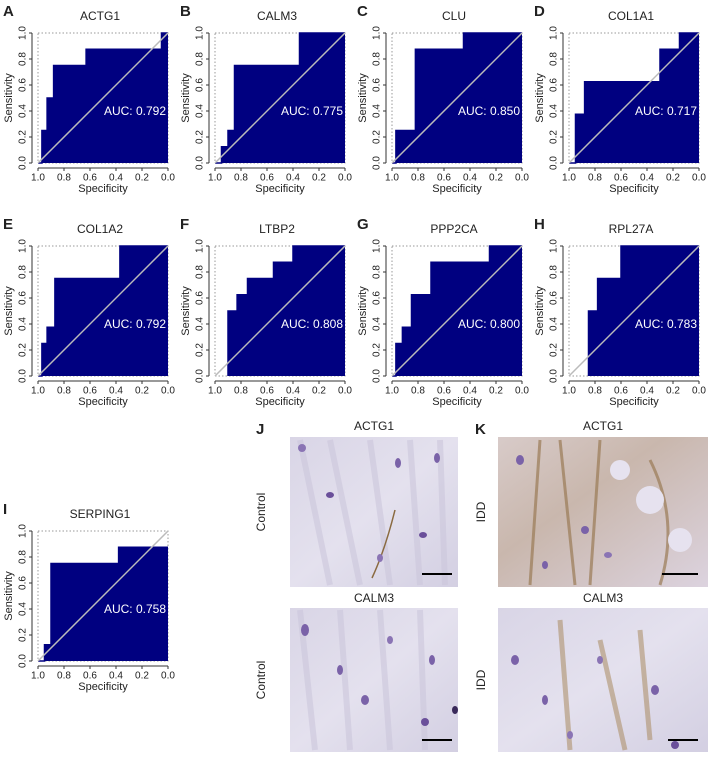 Image resolution: width=708 pixels, height=757 pixels. Describe the element at coordinates (374, 680) in the screenshot. I see `micrograph` at that location.